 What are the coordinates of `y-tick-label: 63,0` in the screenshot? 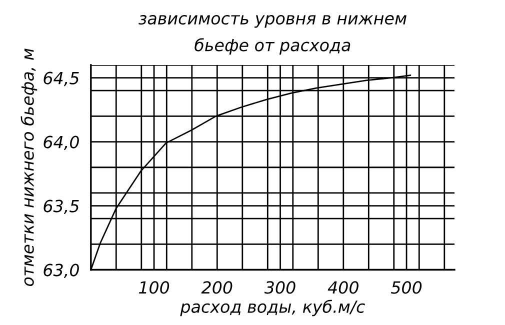 It's located at (61, 271).